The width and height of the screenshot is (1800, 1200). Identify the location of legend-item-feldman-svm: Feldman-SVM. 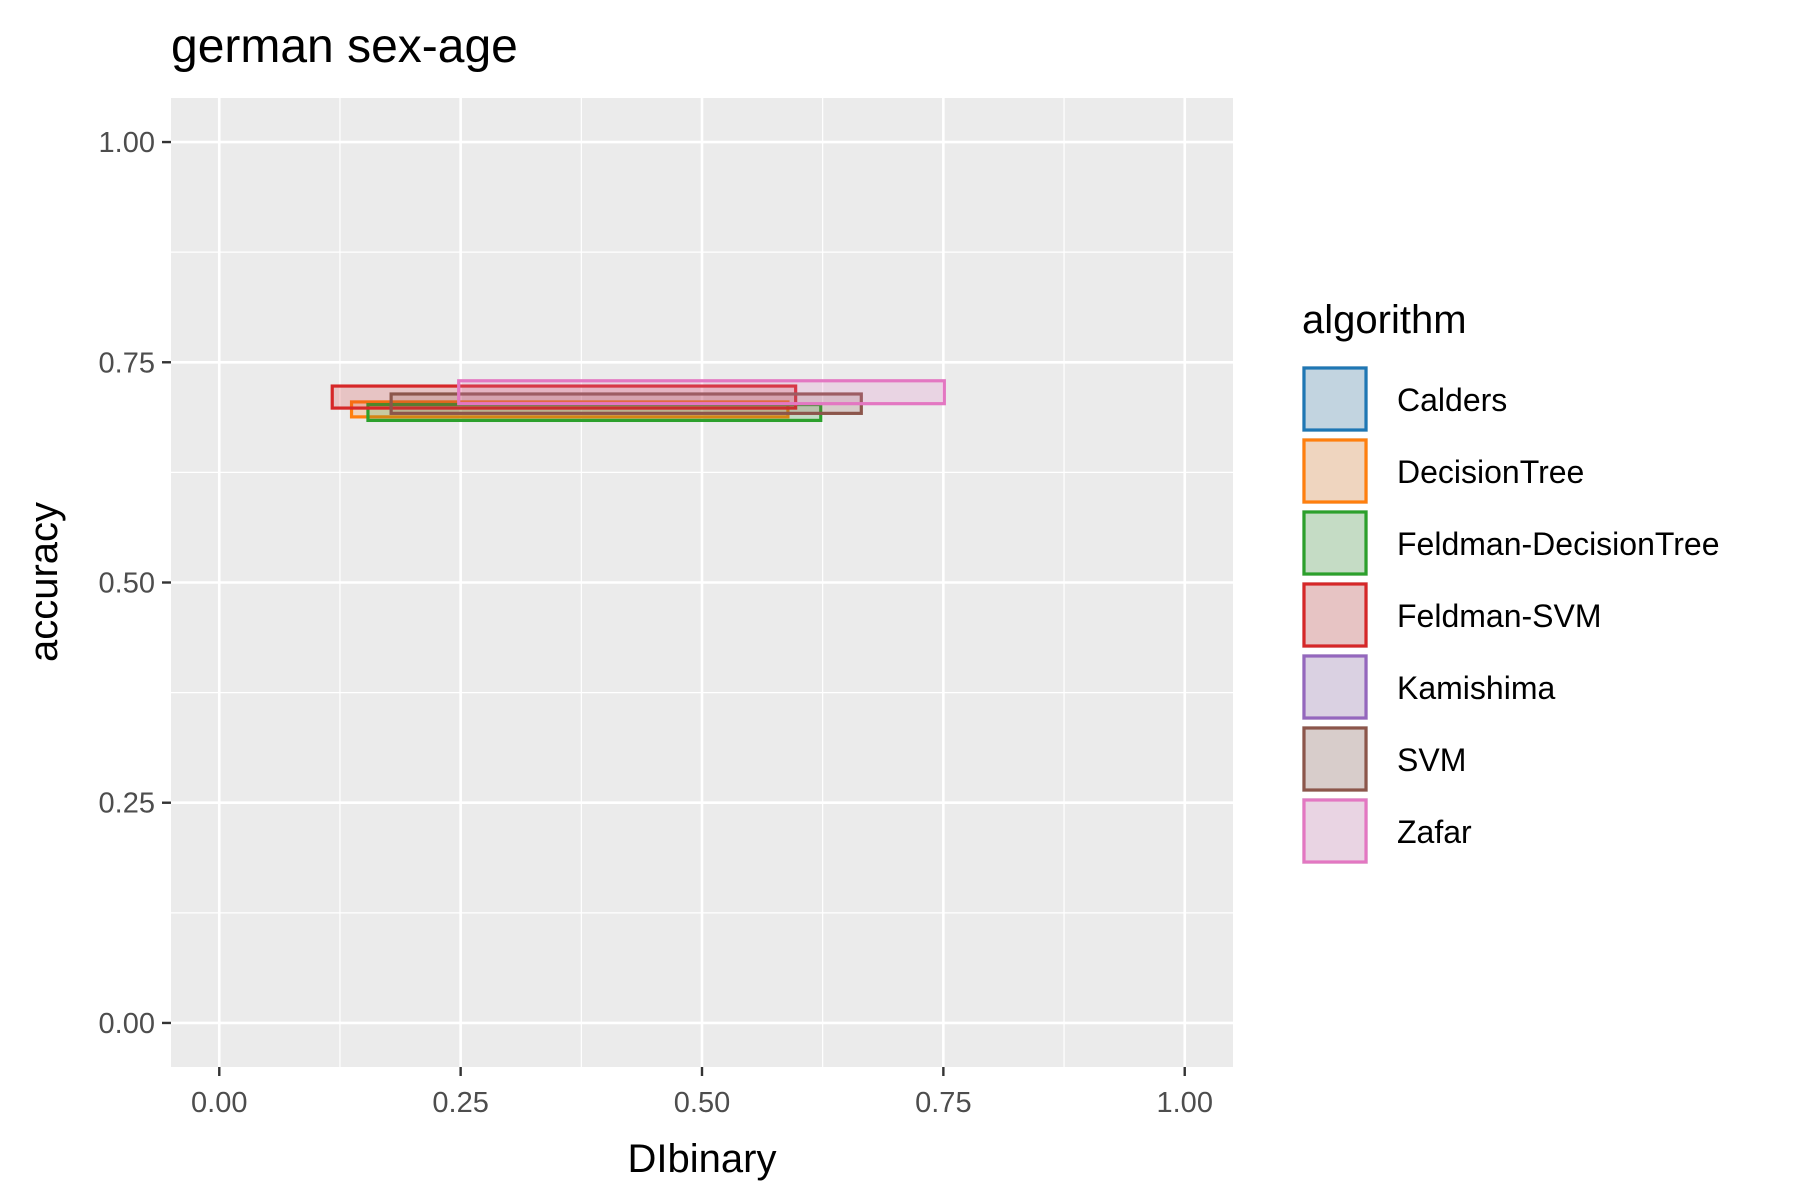
(1452, 615).